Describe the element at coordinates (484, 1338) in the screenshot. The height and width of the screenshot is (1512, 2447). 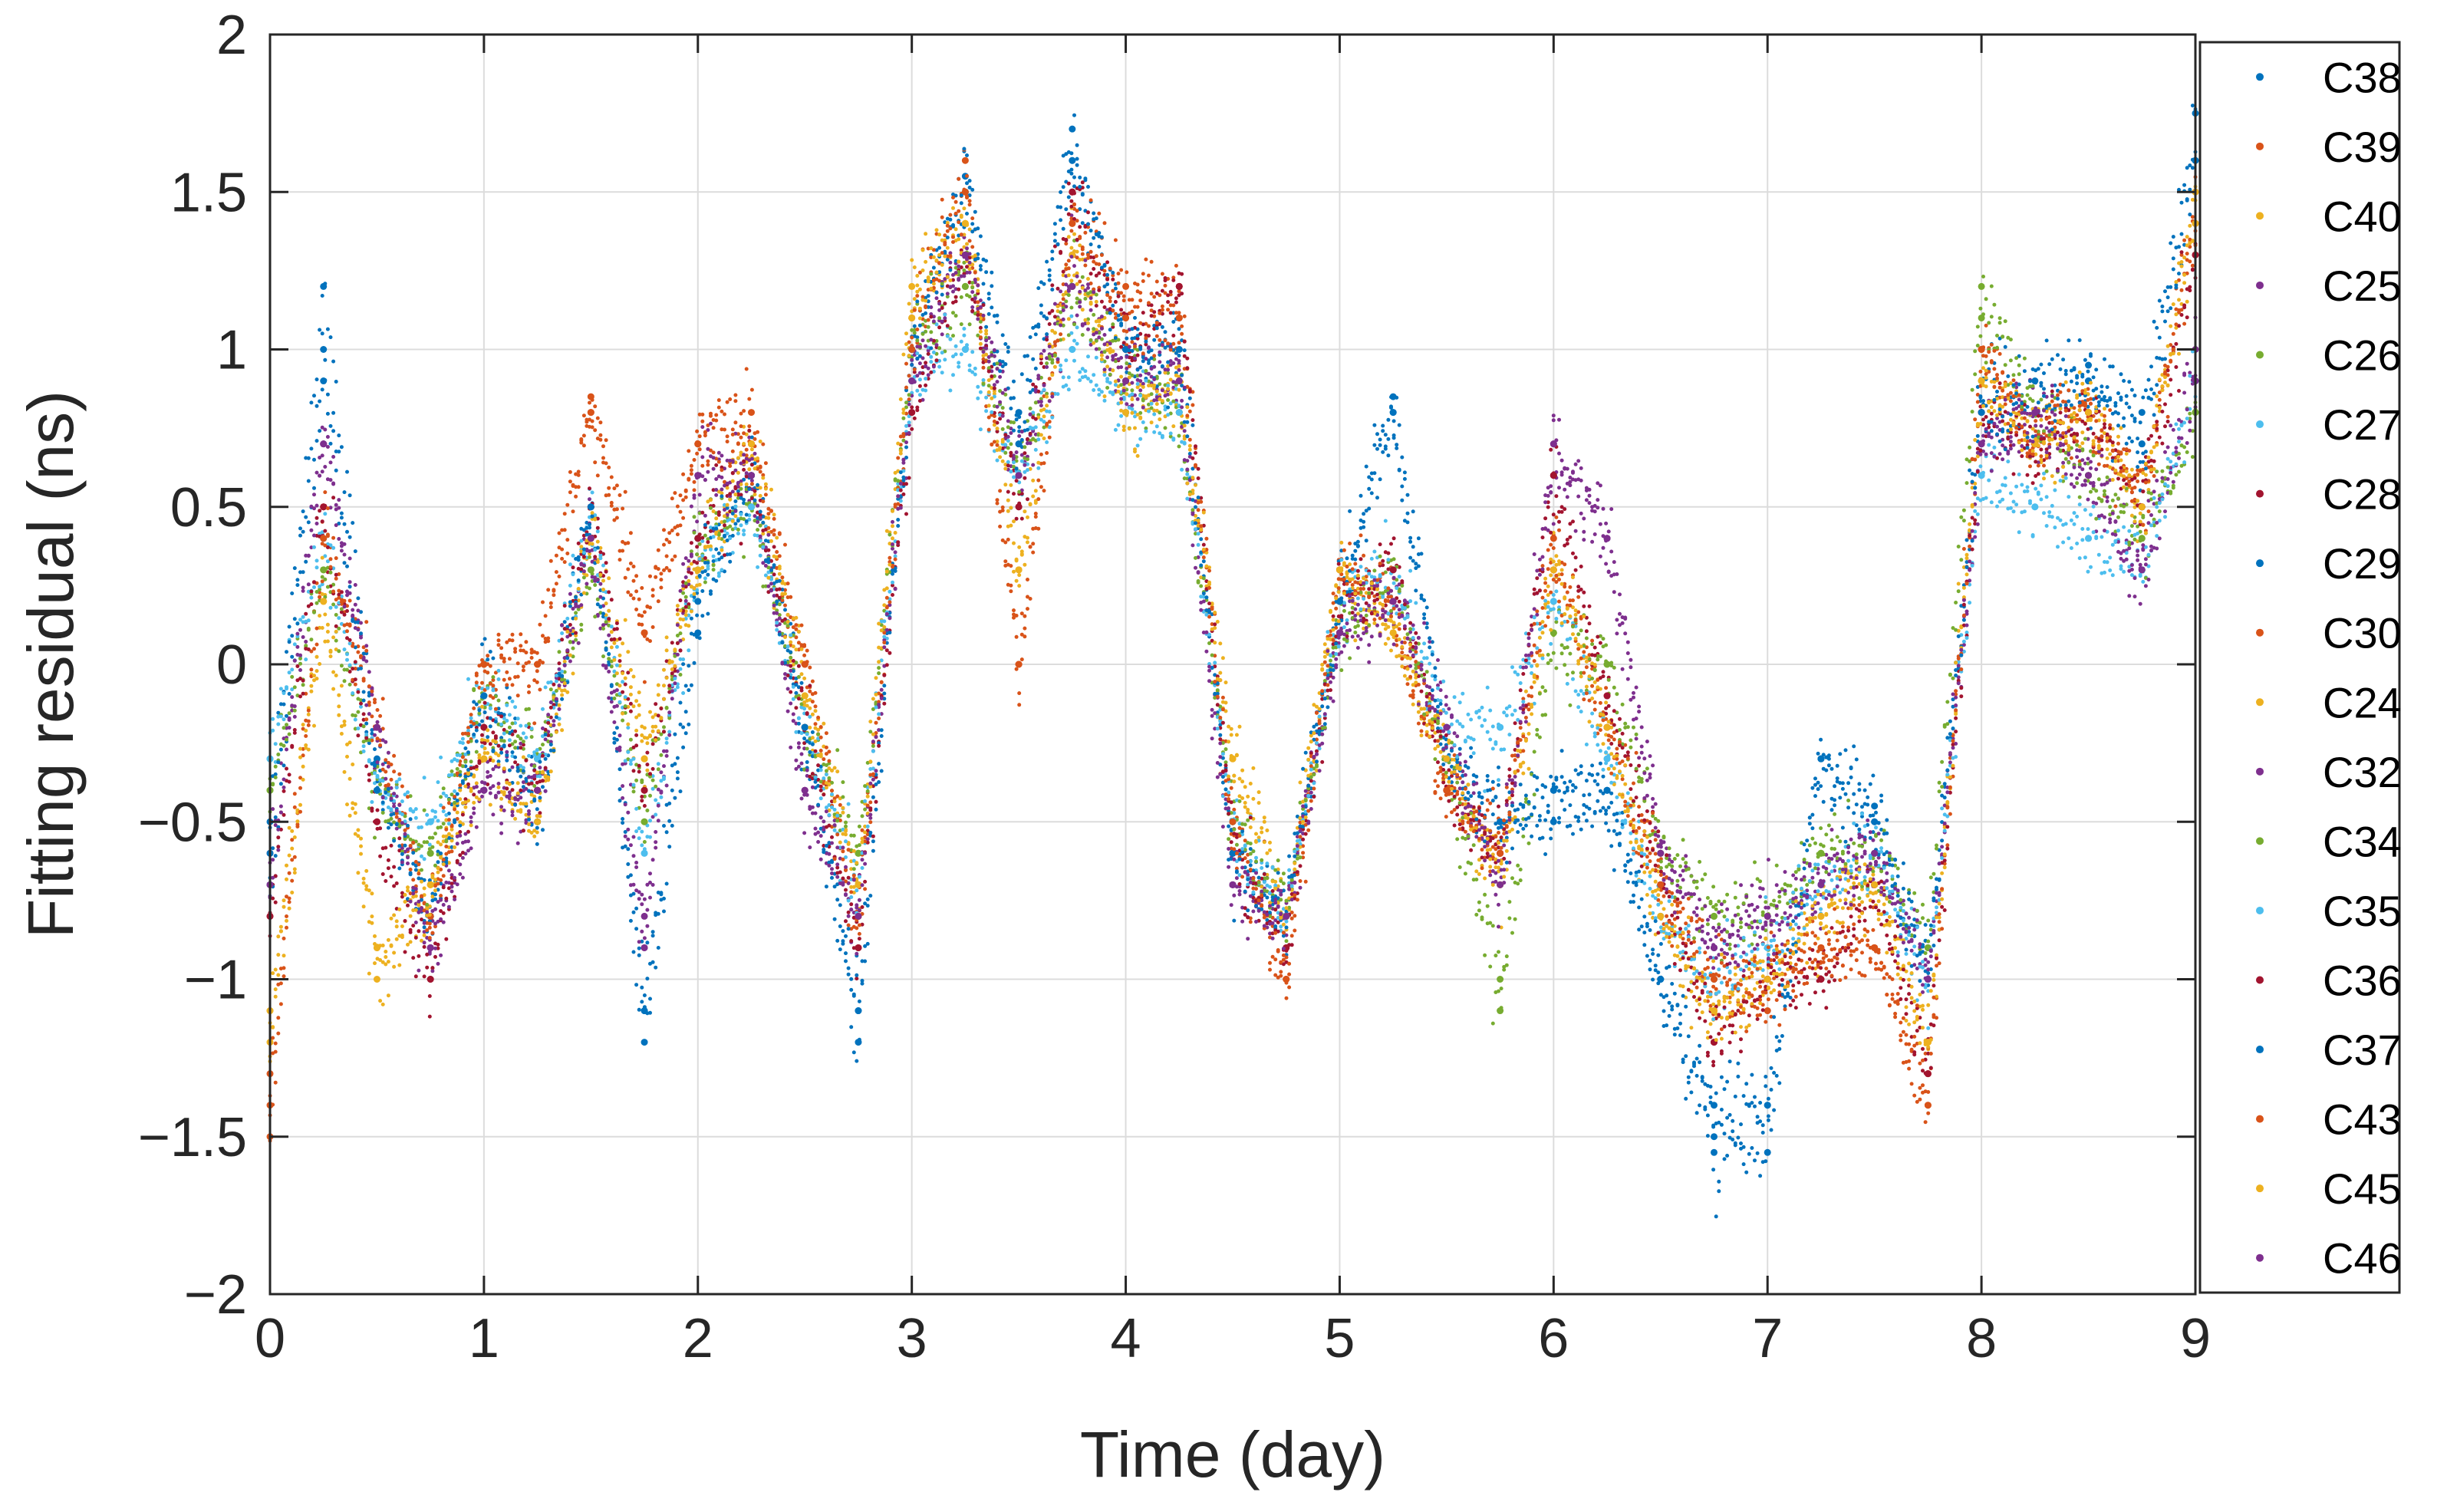
I see `x-tick-label: 1` at that location.